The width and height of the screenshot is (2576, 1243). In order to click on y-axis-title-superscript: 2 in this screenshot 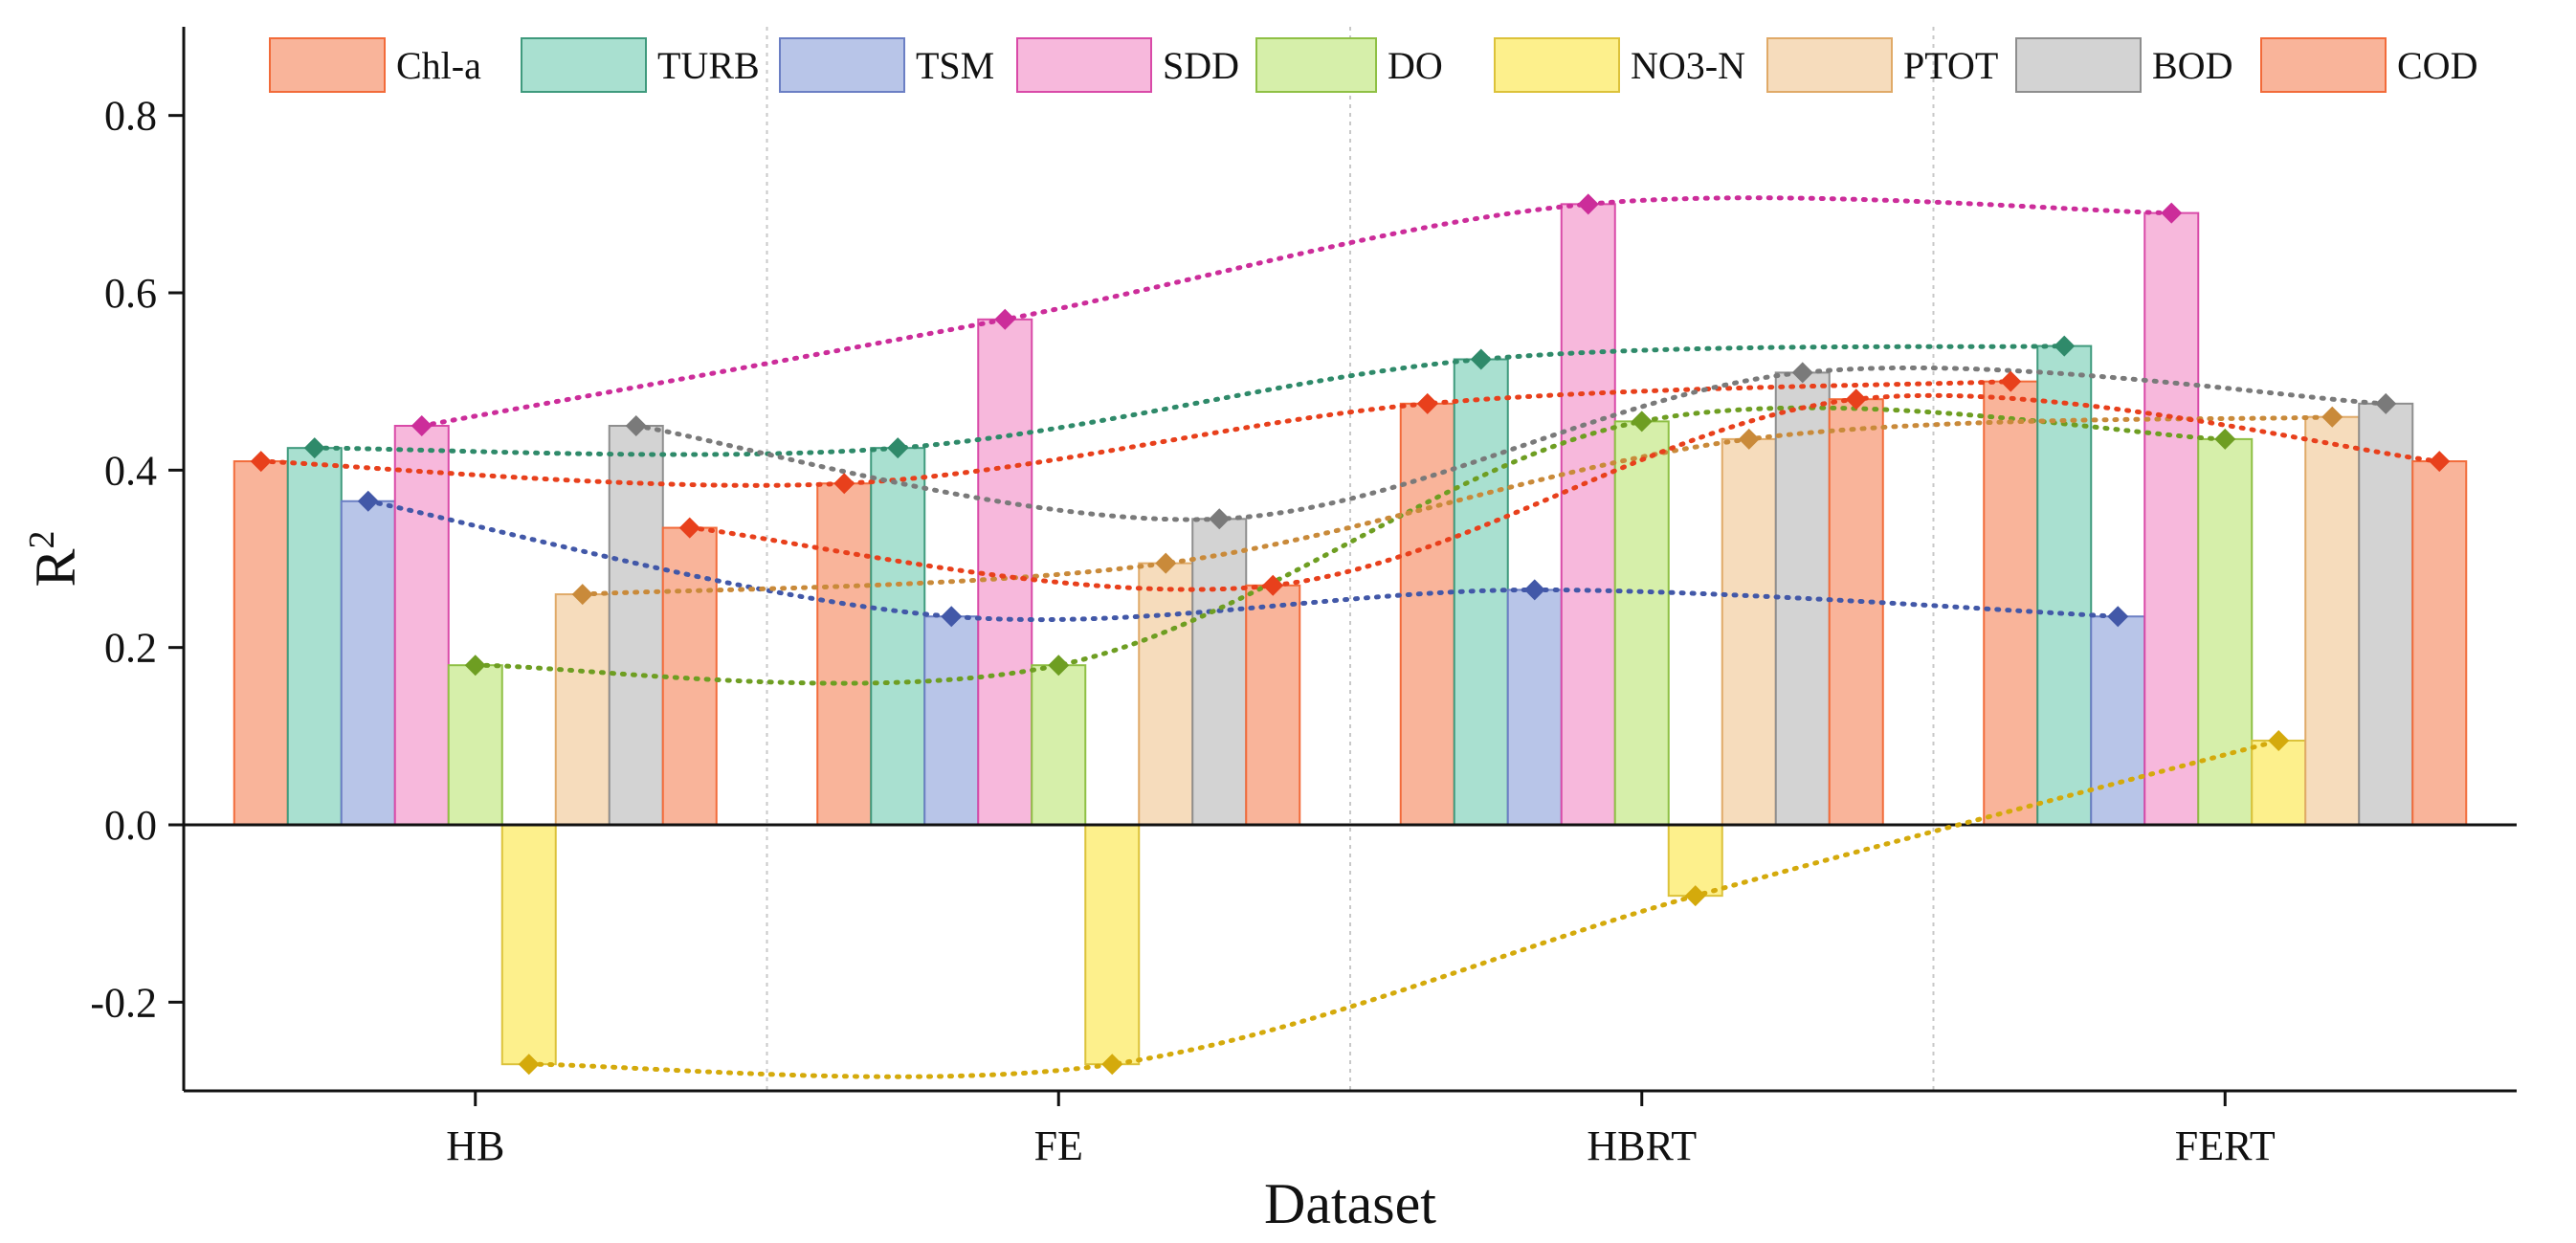, I will do `click(42, 539)`.